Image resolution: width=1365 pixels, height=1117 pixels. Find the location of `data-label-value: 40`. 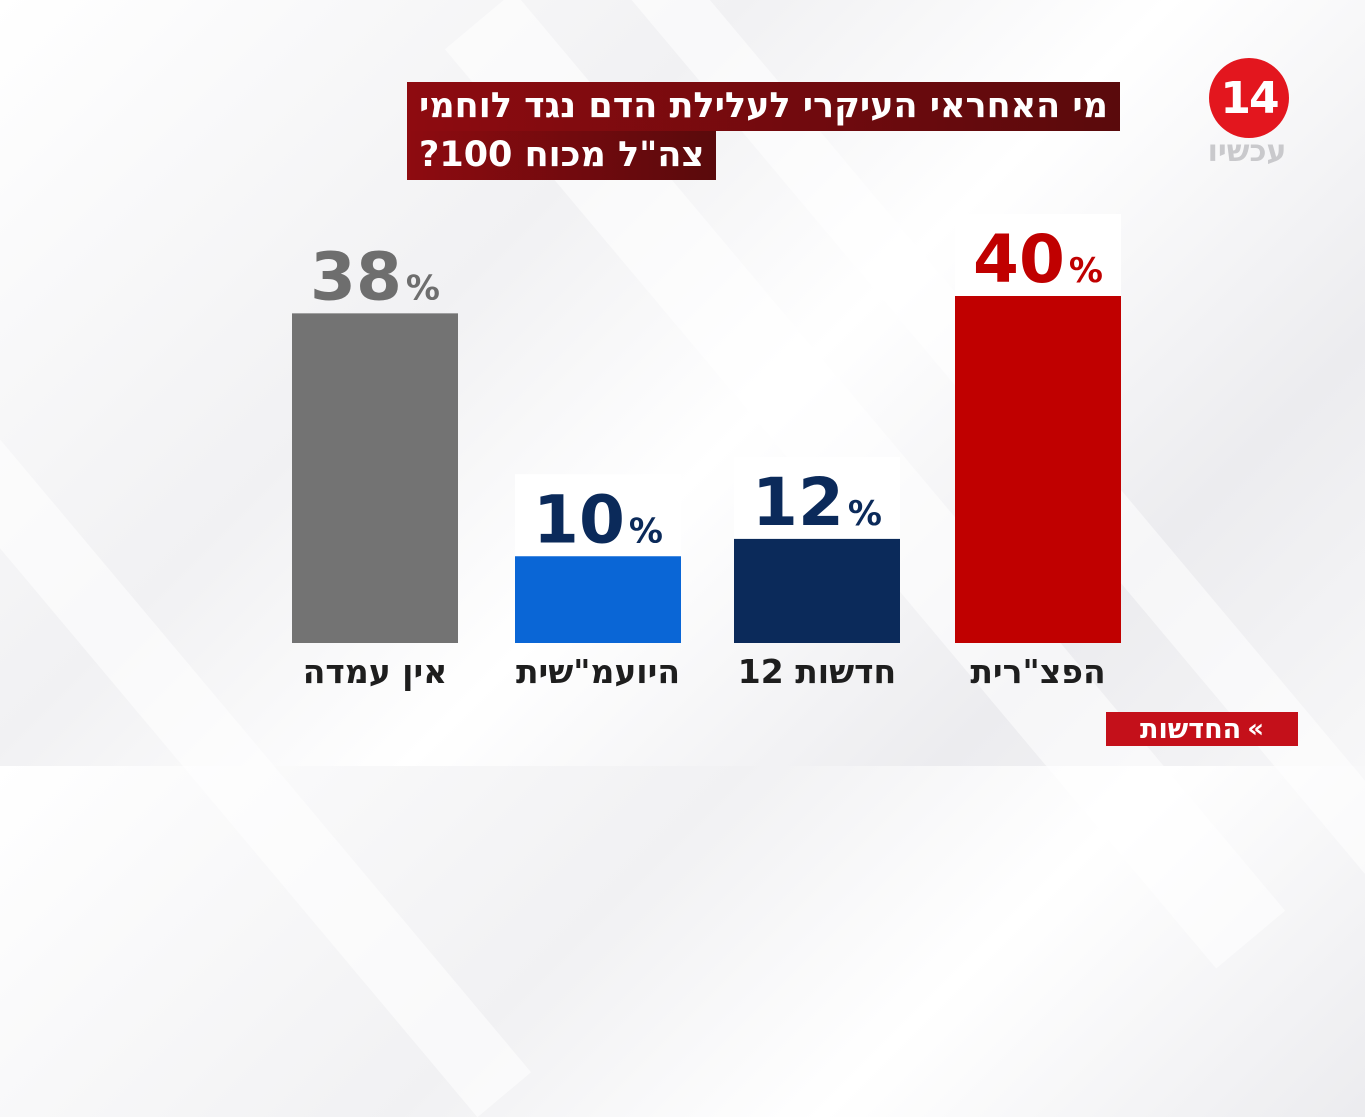

data-label-value: 40 is located at coordinates (1019, 259).